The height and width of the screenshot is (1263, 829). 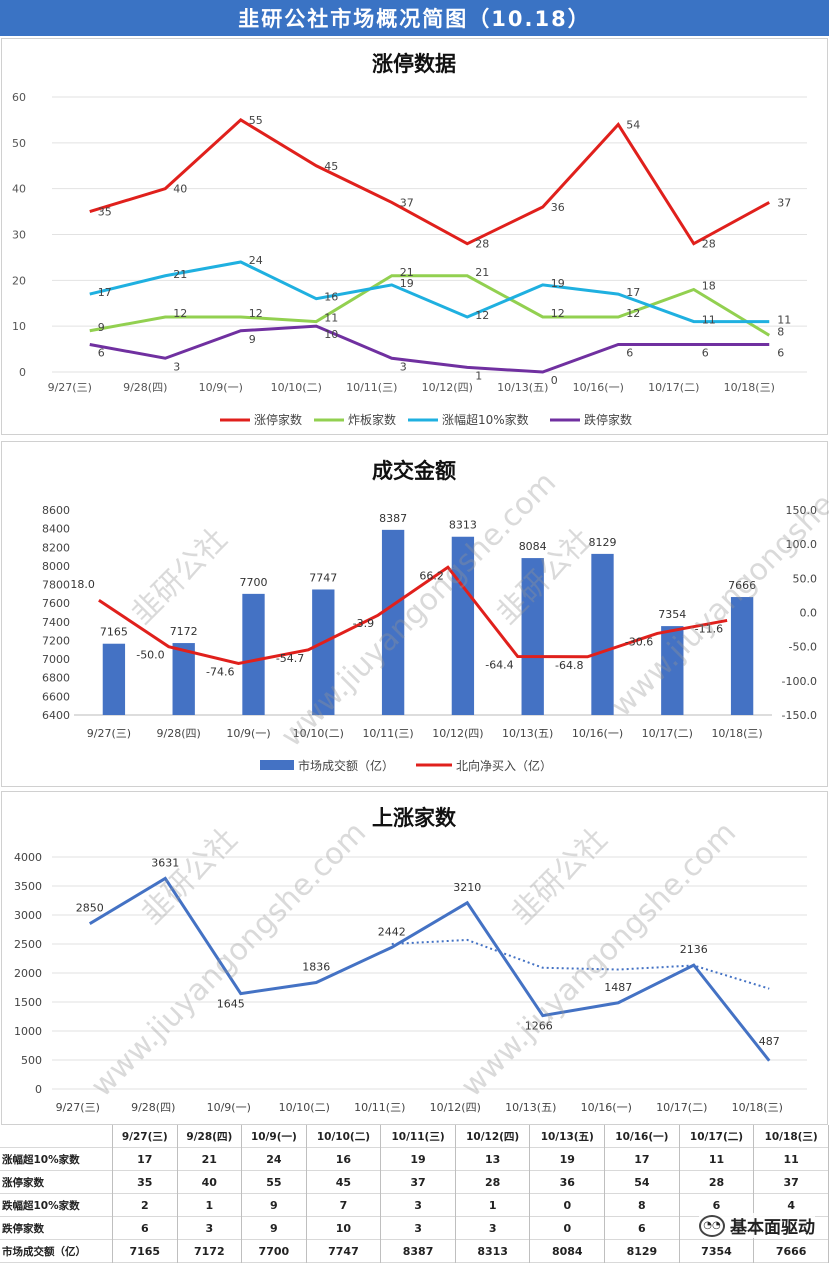 I want to click on y-tick-label: 30, so click(x=19, y=235).